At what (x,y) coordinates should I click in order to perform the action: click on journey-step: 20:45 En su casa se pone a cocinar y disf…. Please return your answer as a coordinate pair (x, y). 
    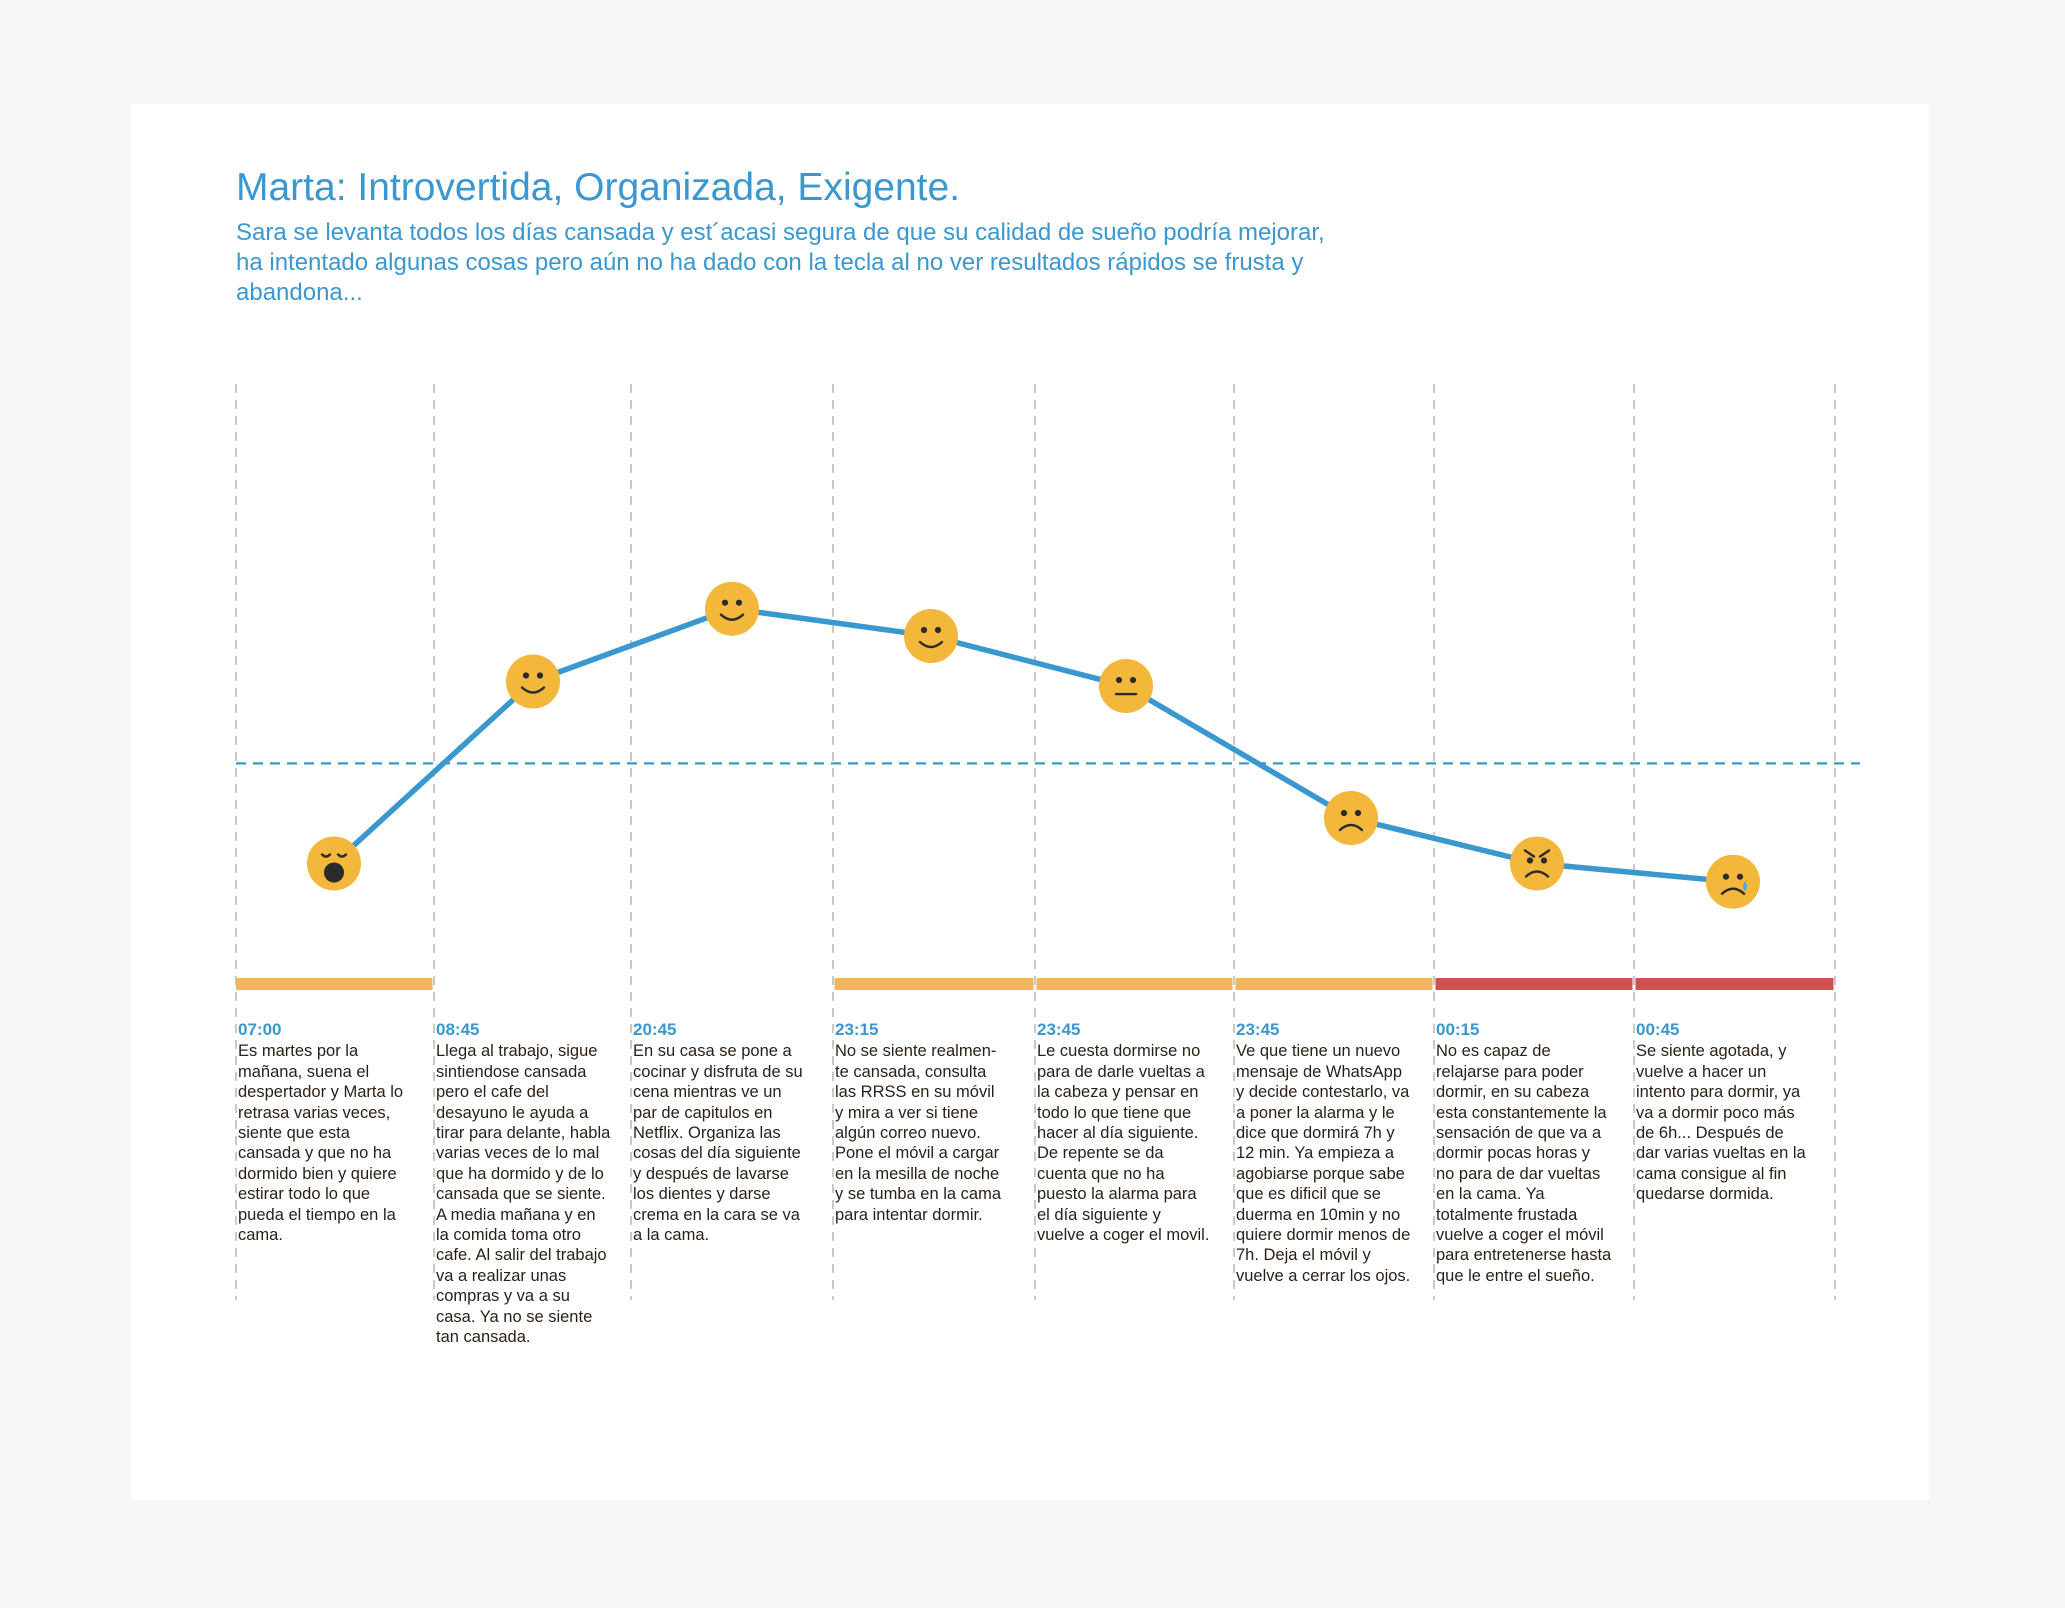
    Looking at the image, I should click on (721, 1132).